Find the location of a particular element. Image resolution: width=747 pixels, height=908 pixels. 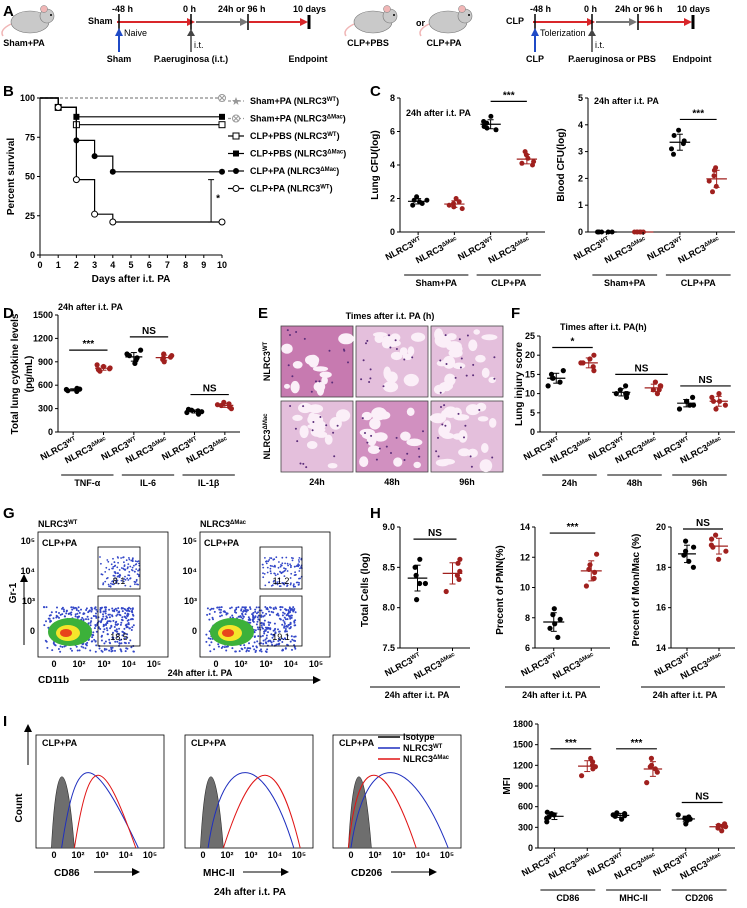

x-tick-label: 9 is located at coordinates (203, 265).